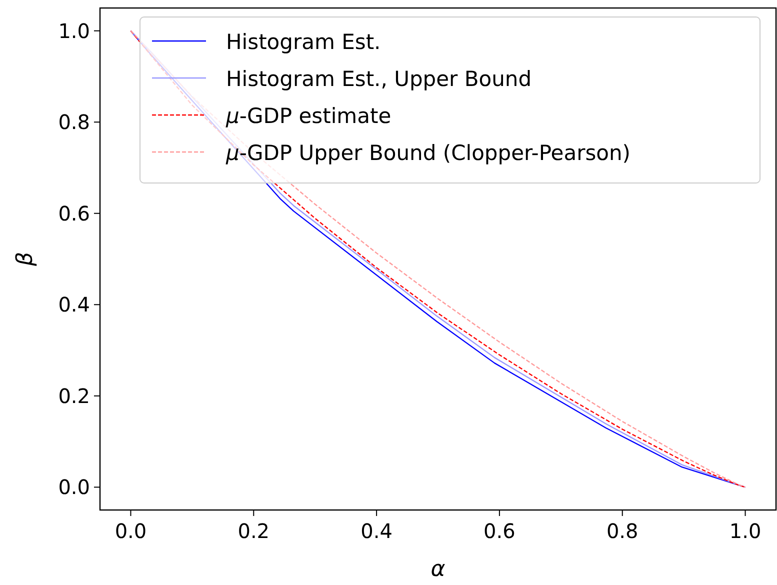 The height and width of the screenshot is (585, 777). What do you see at coordinates (74, 122) in the screenshot?
I see `y-tick-label: 0.8` at bounding box center [74, 122].